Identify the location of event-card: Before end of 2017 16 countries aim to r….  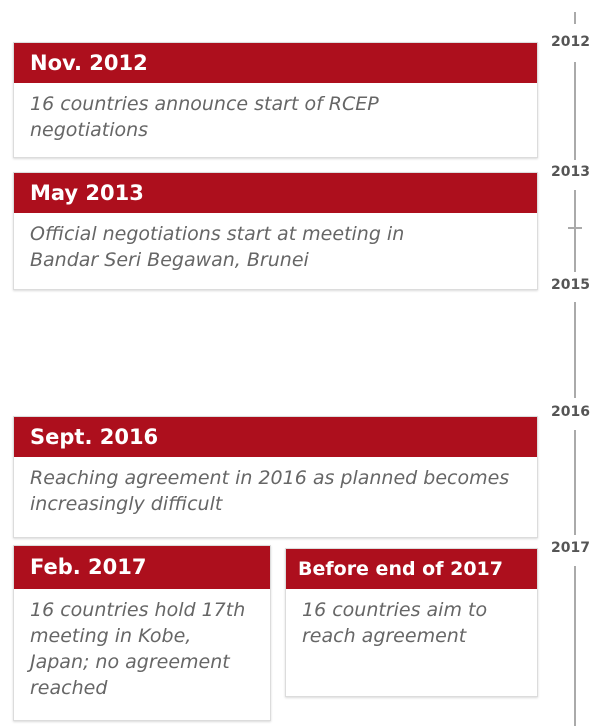
(411, 622).